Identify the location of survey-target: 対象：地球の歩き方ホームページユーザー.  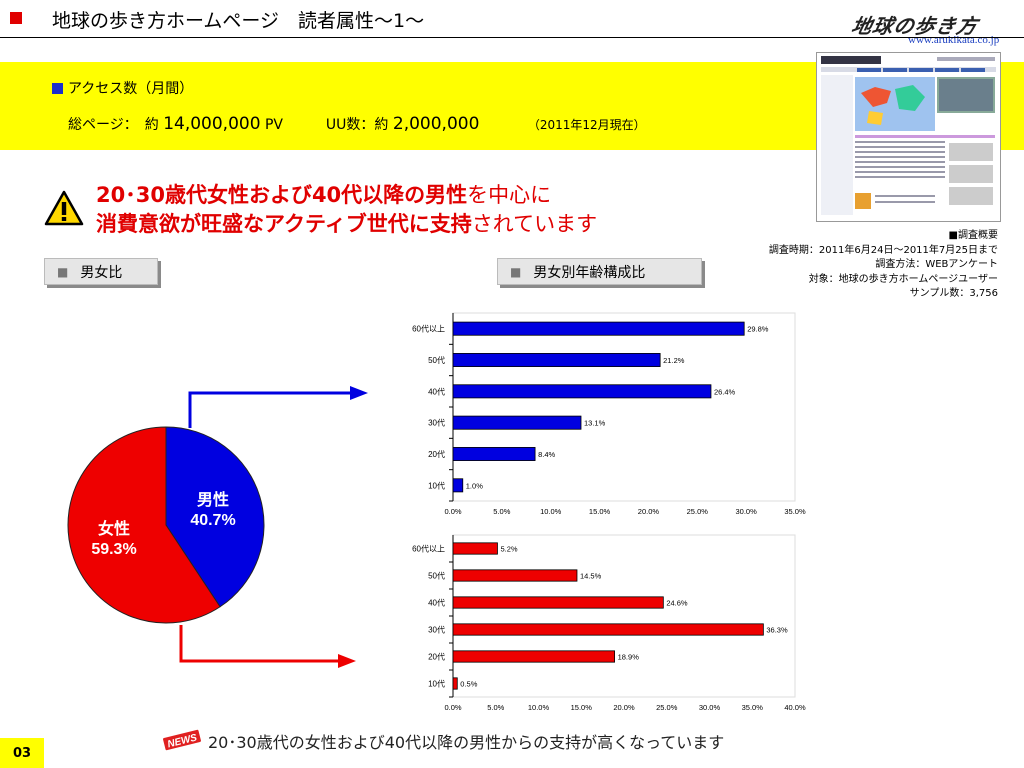
(903, 279).